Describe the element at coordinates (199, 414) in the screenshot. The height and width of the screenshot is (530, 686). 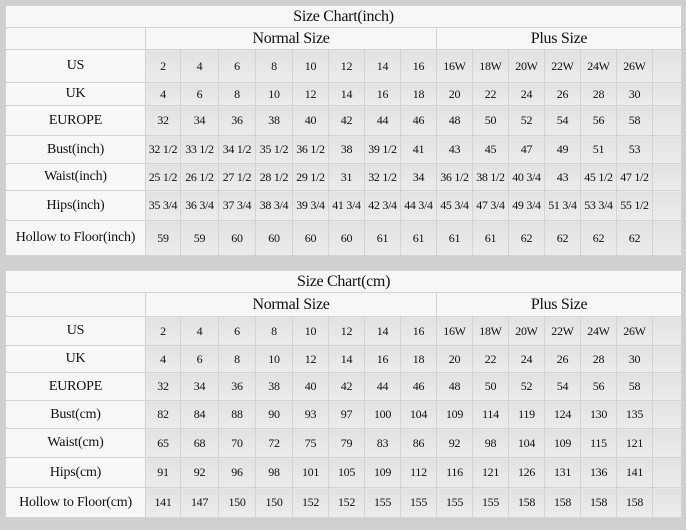
I see `size-cell: 84` at that location.